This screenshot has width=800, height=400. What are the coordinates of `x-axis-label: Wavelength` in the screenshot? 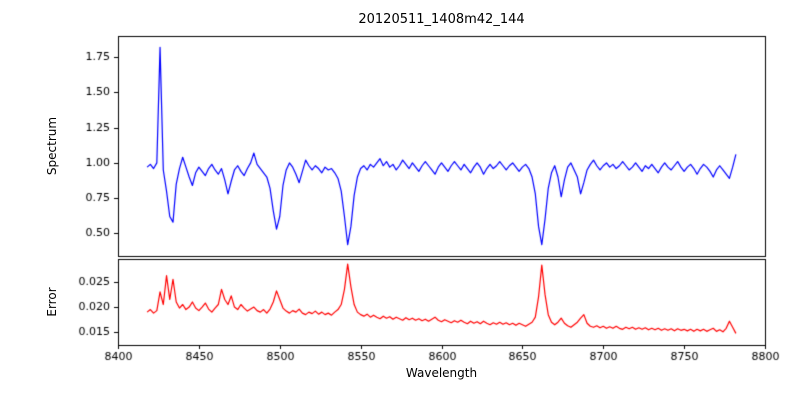 It's located at (441, 373).